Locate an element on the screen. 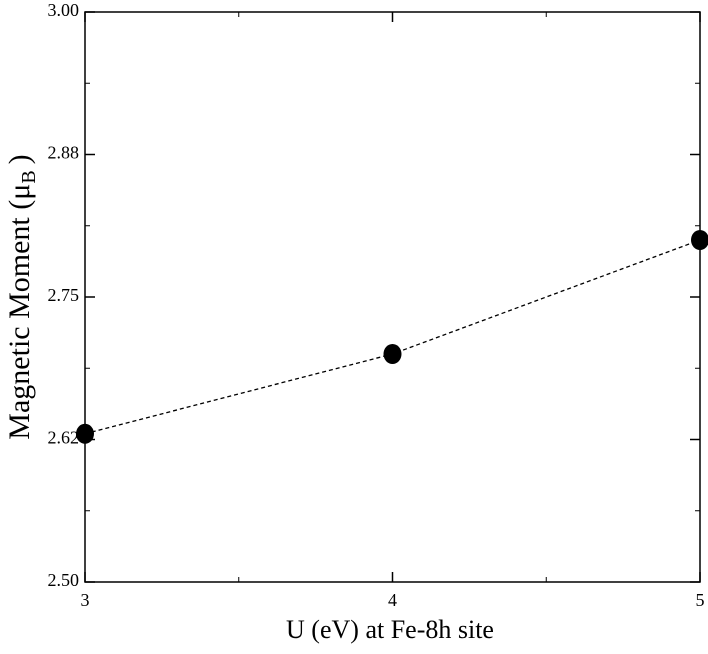 The width and height of the screenshot is (708, 654). y-tick-label: 2.62 is located at coordinates (64, 438).